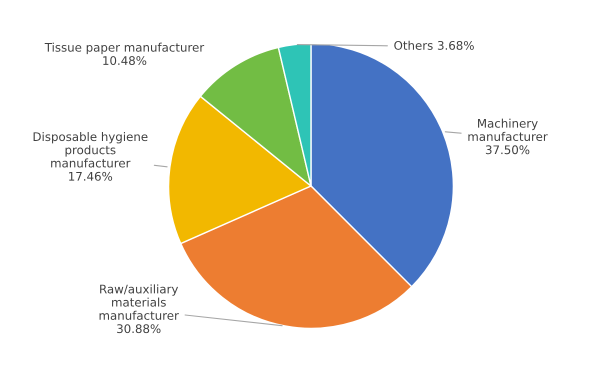 This screenshot has width=606, height=375. I want to click on slice-label: Others 3.68%, so click(434, 45).